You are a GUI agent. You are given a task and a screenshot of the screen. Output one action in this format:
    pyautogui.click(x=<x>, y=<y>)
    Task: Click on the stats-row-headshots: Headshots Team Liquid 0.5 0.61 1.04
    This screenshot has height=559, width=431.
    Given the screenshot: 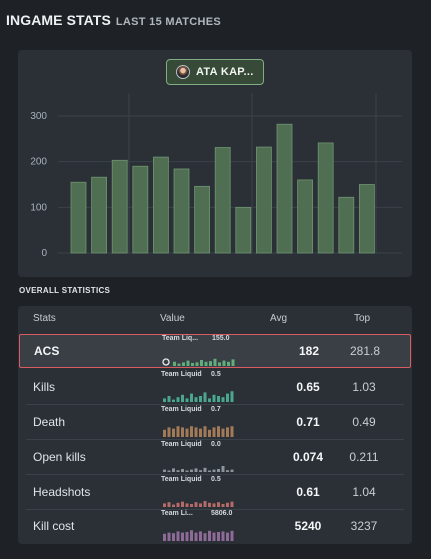 What is the action you would take?
    pyautogui.click(x=215, y=492)
    